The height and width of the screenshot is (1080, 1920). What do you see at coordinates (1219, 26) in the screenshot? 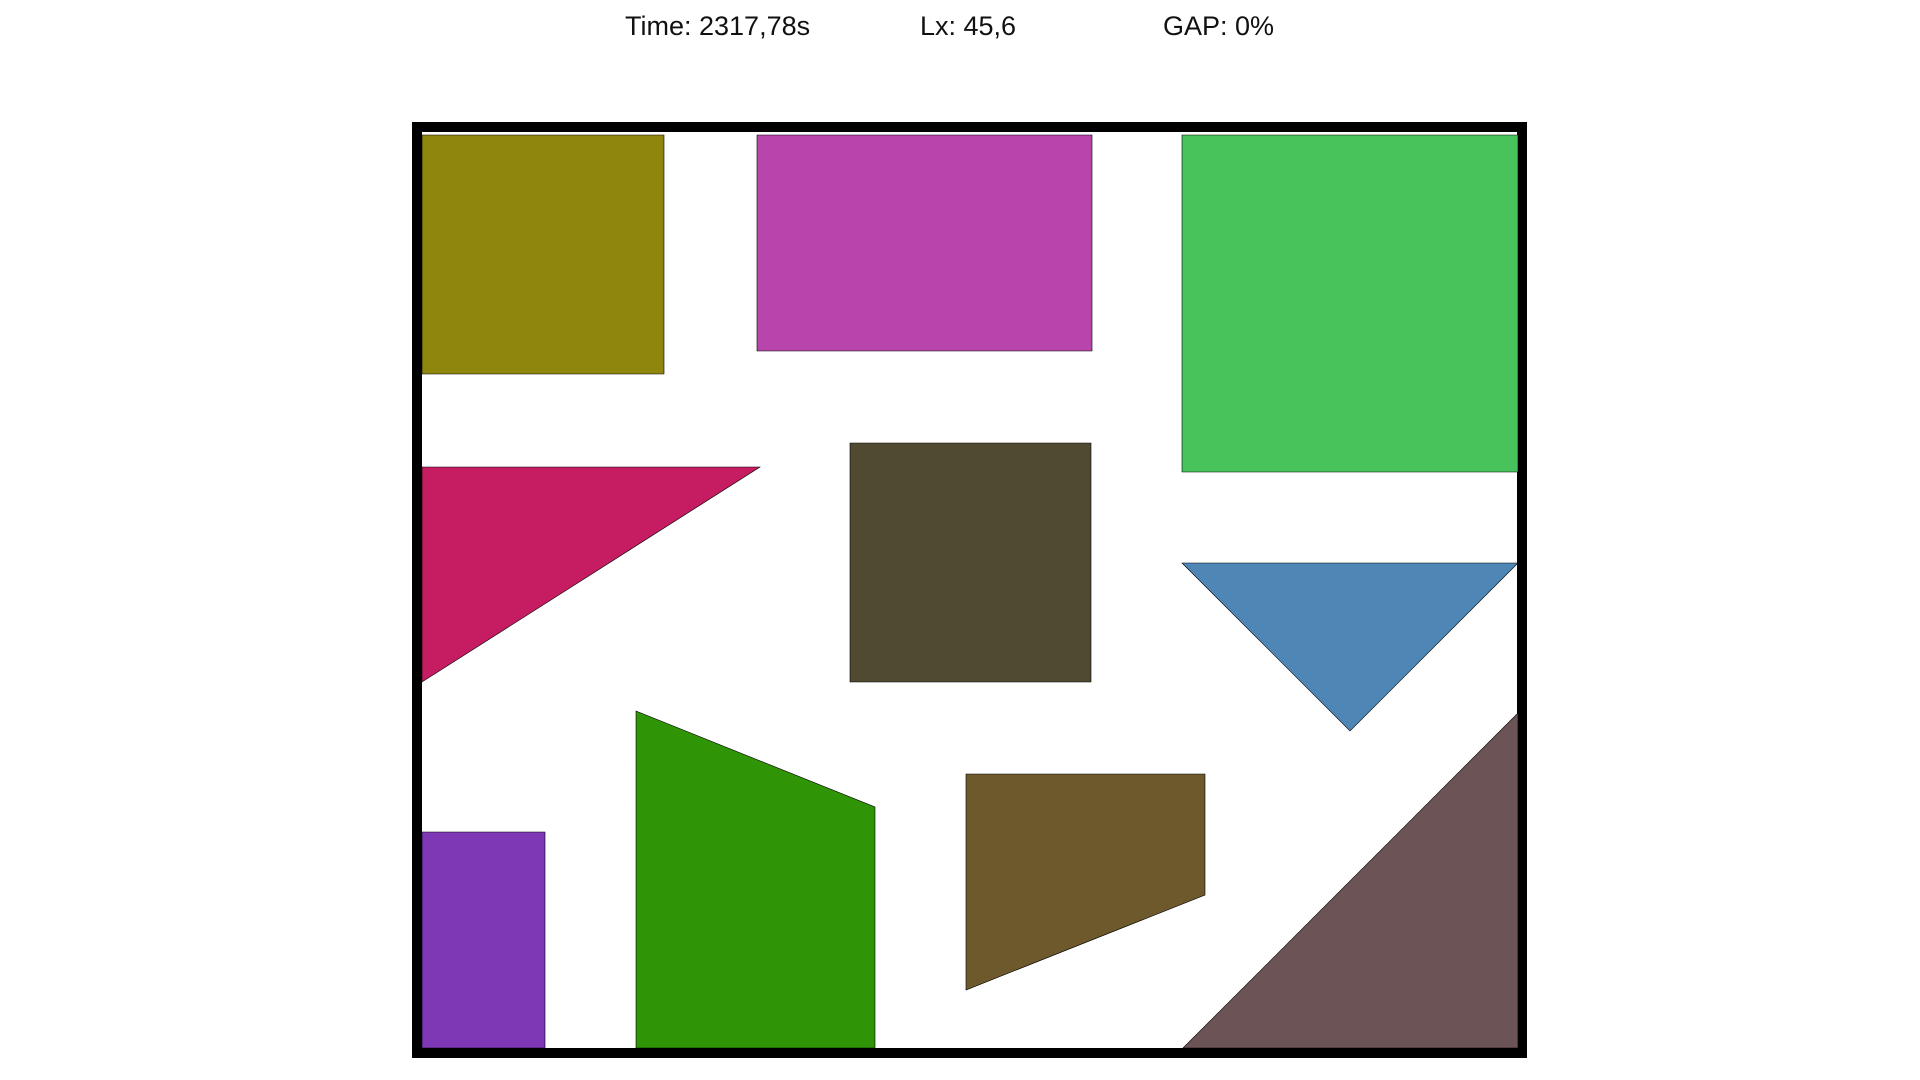
I see `gap-readout: GAP: 0%` at bounding box center [1219, 26].